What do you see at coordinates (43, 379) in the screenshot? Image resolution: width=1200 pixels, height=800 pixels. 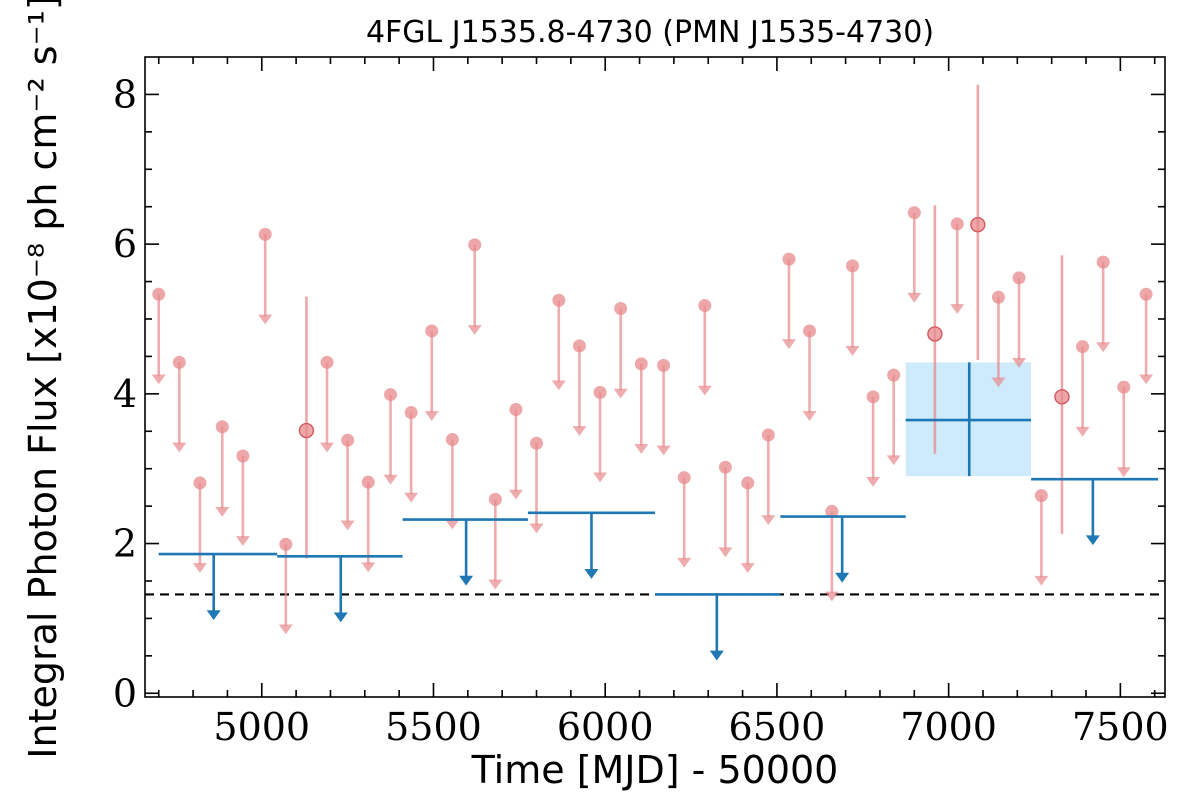 I see `y-axis-label: Integral Photon Flux [x10⁻⁸ ph cm⁻² s⁻¹]` at bounding box center [43, 379].